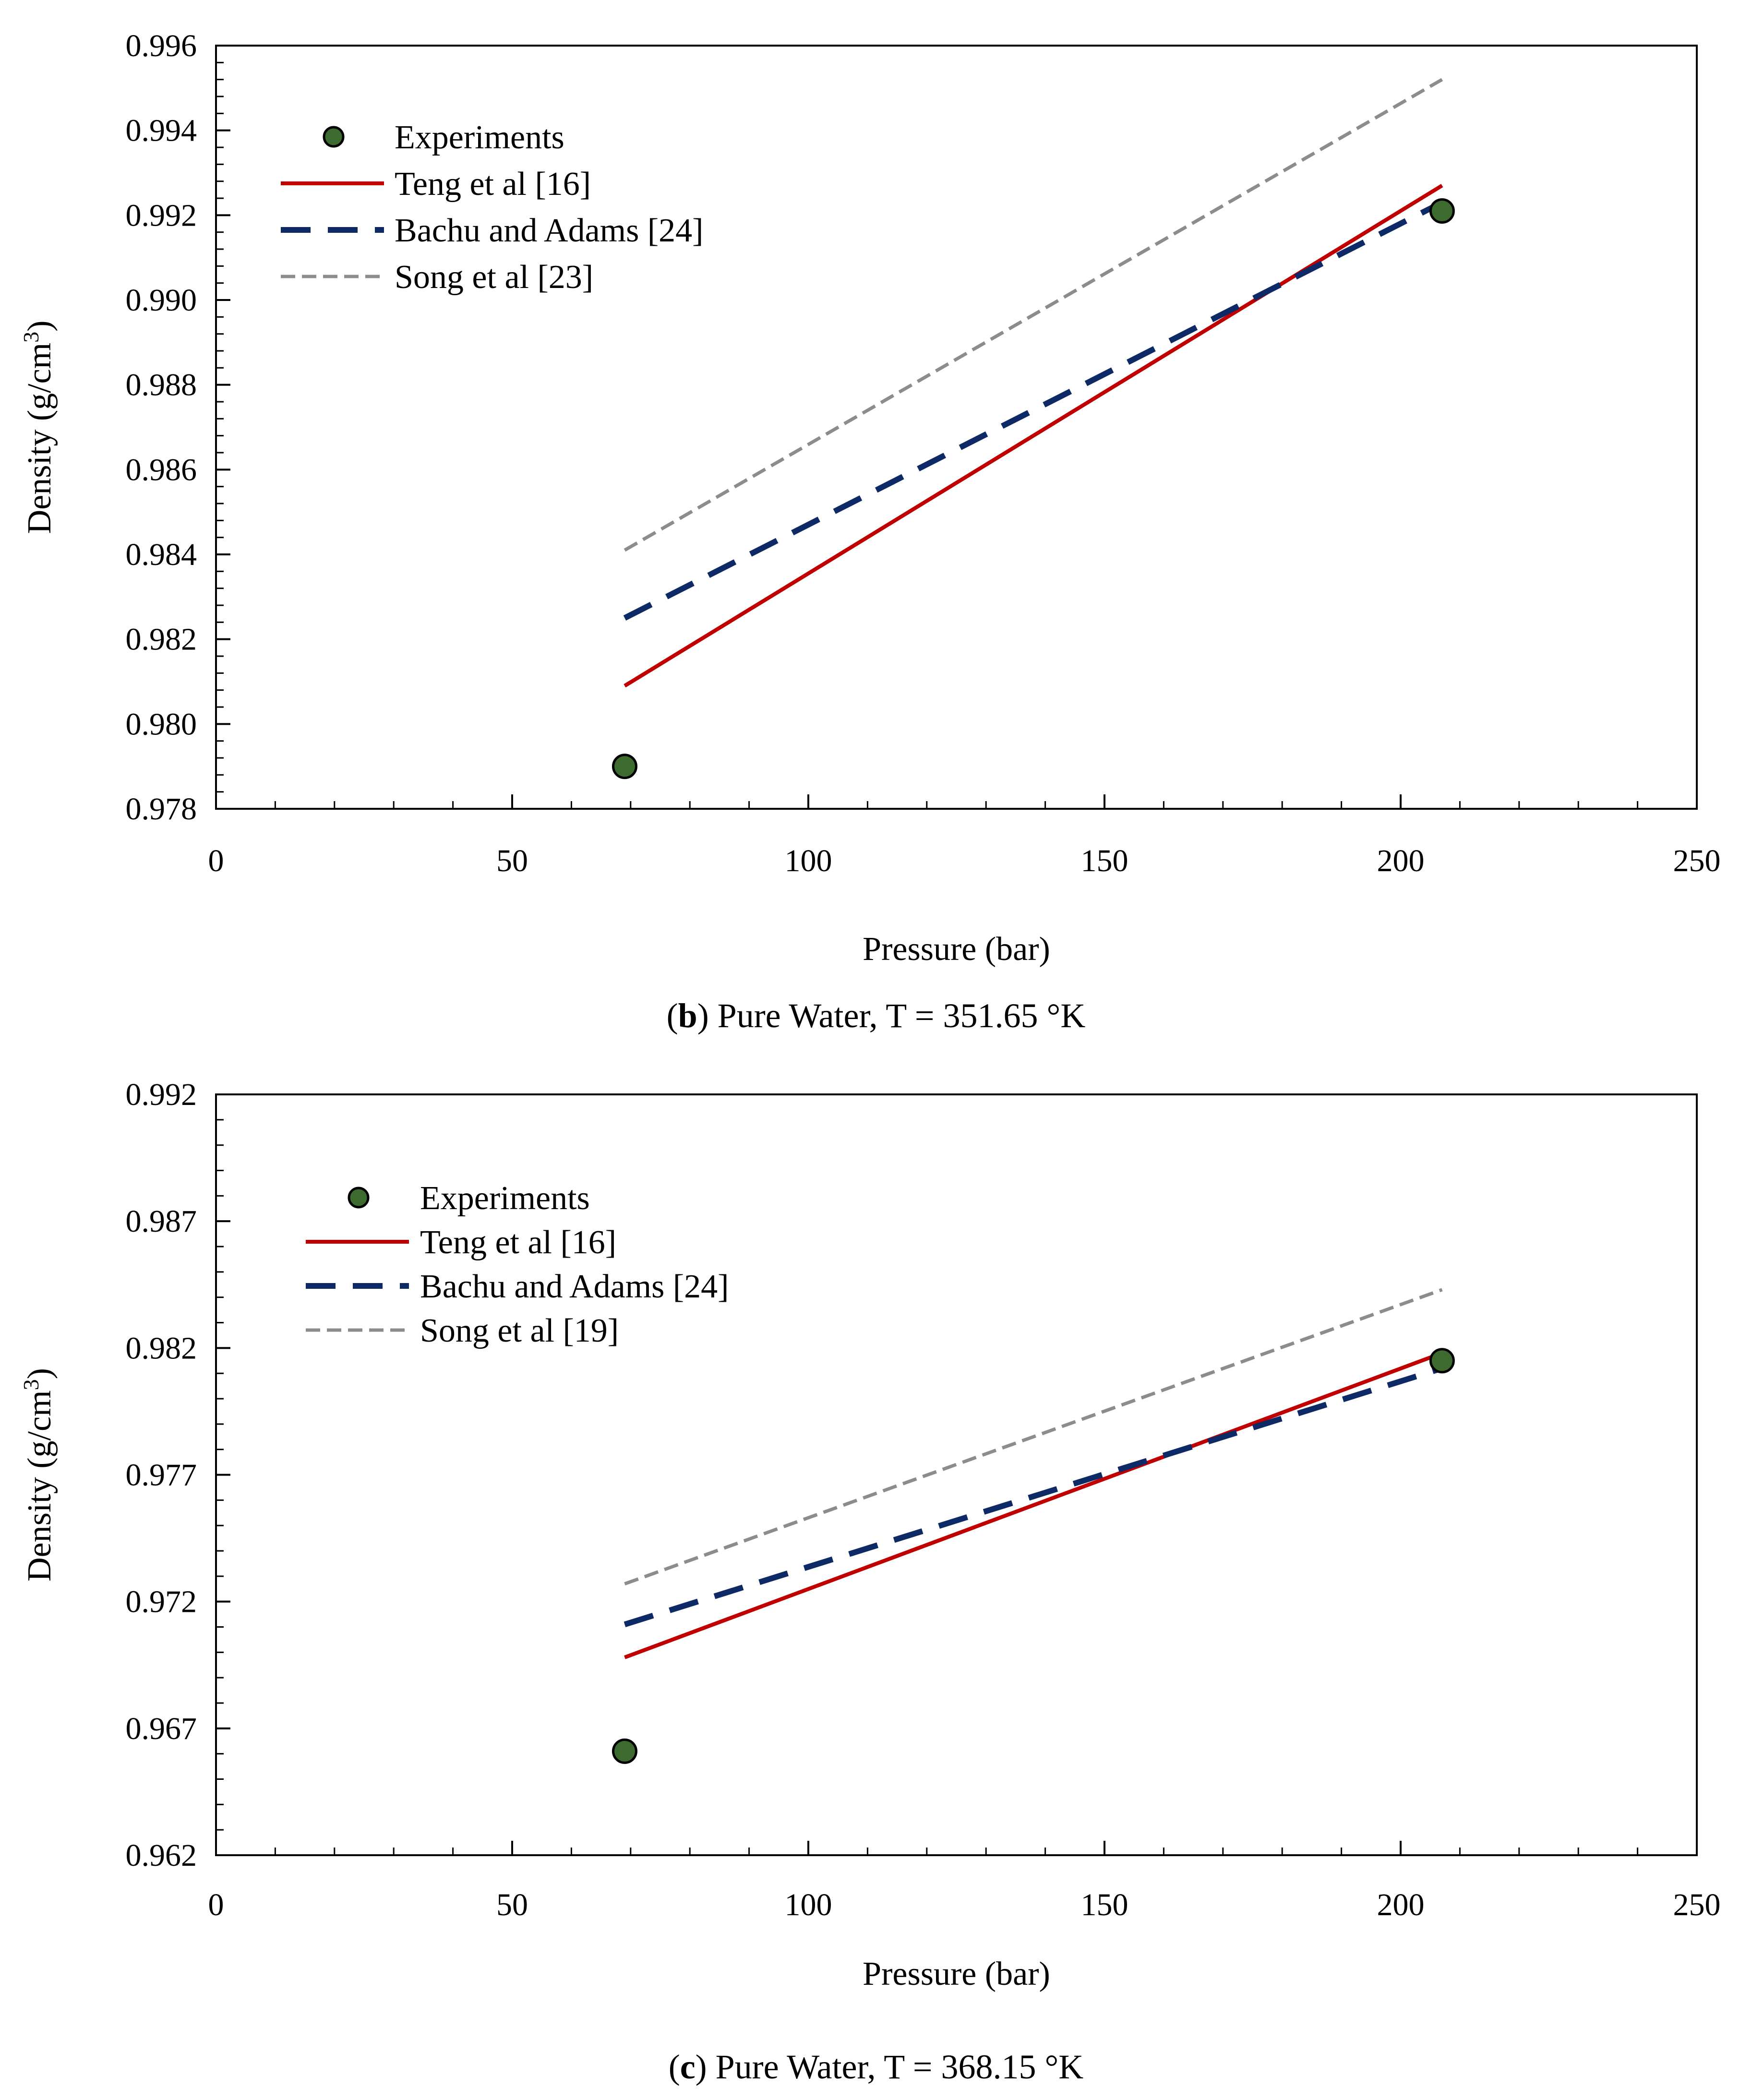 The width and height of the screenshot is (1752, 2100). Describe the element at coordinates (161, 45) in the screenshot. I see `y-tick-label: 0.996` at that location.